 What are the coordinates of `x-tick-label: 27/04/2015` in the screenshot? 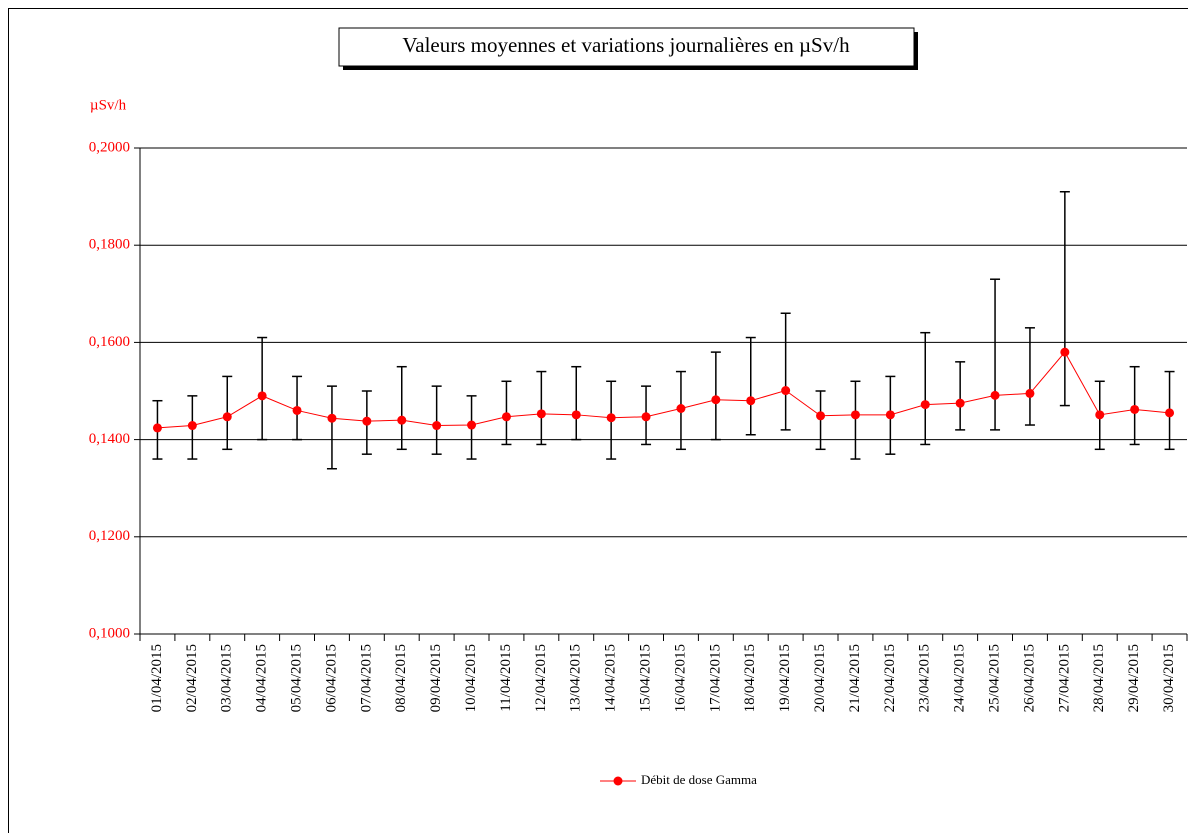 It's located at (1064, 678).